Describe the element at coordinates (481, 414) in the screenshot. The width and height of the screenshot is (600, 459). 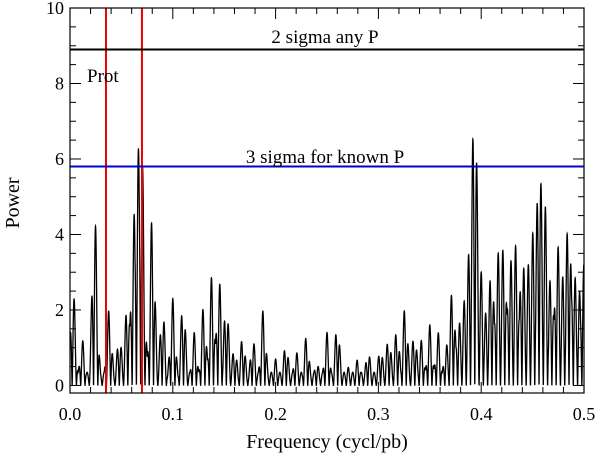
I see `x-tick-label: 0.4` at that location.